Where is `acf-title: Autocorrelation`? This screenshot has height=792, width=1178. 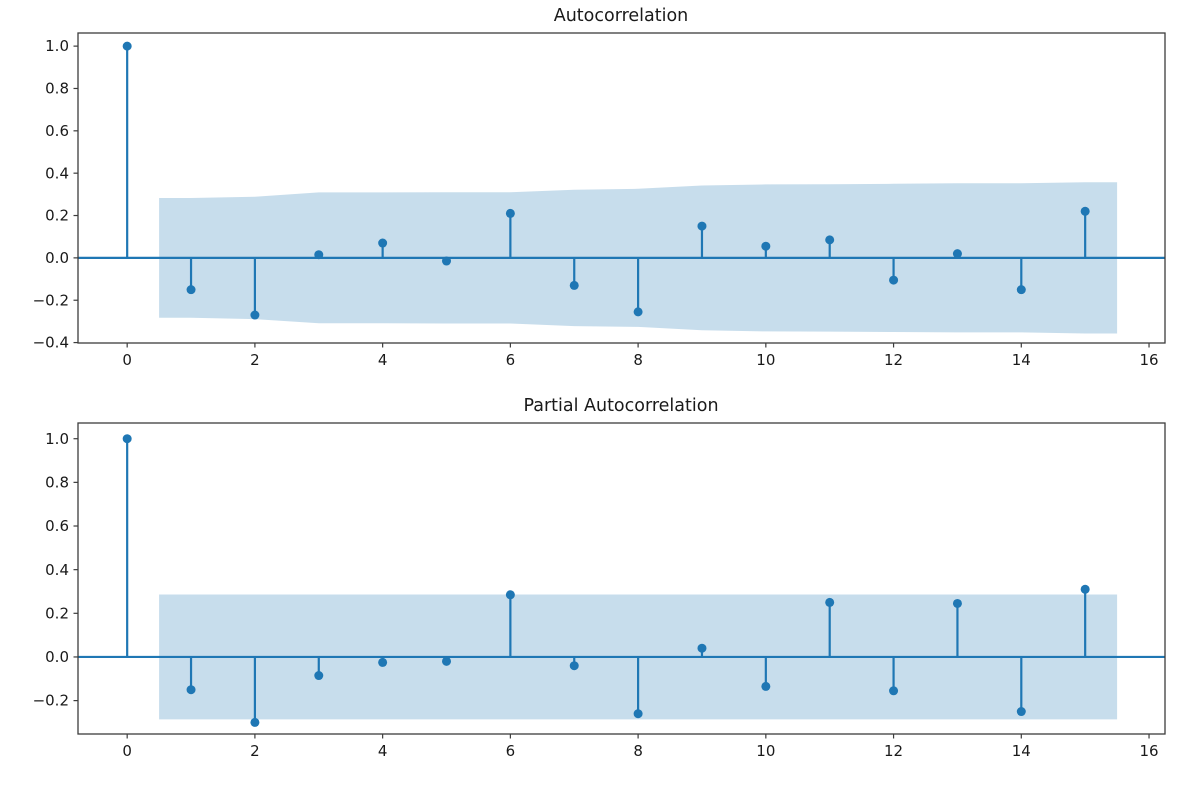
acf-title: Autocorrelation is located at coordinates (621, 16).